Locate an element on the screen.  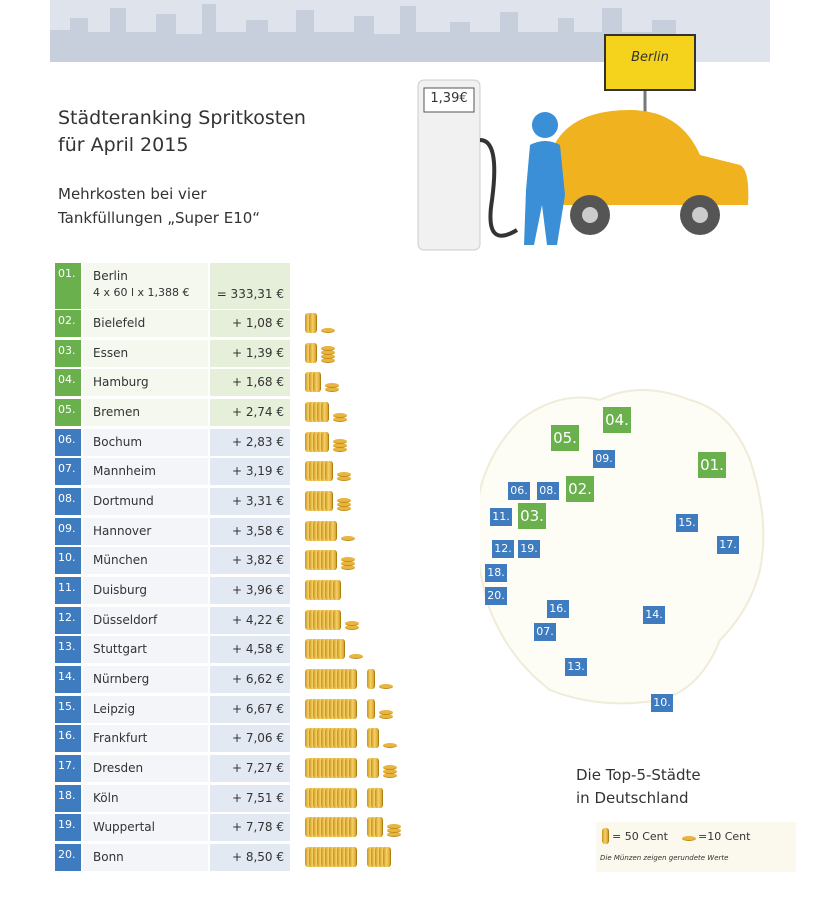
legend-10-label: =10 Cent is located at coordinates (724, 836).